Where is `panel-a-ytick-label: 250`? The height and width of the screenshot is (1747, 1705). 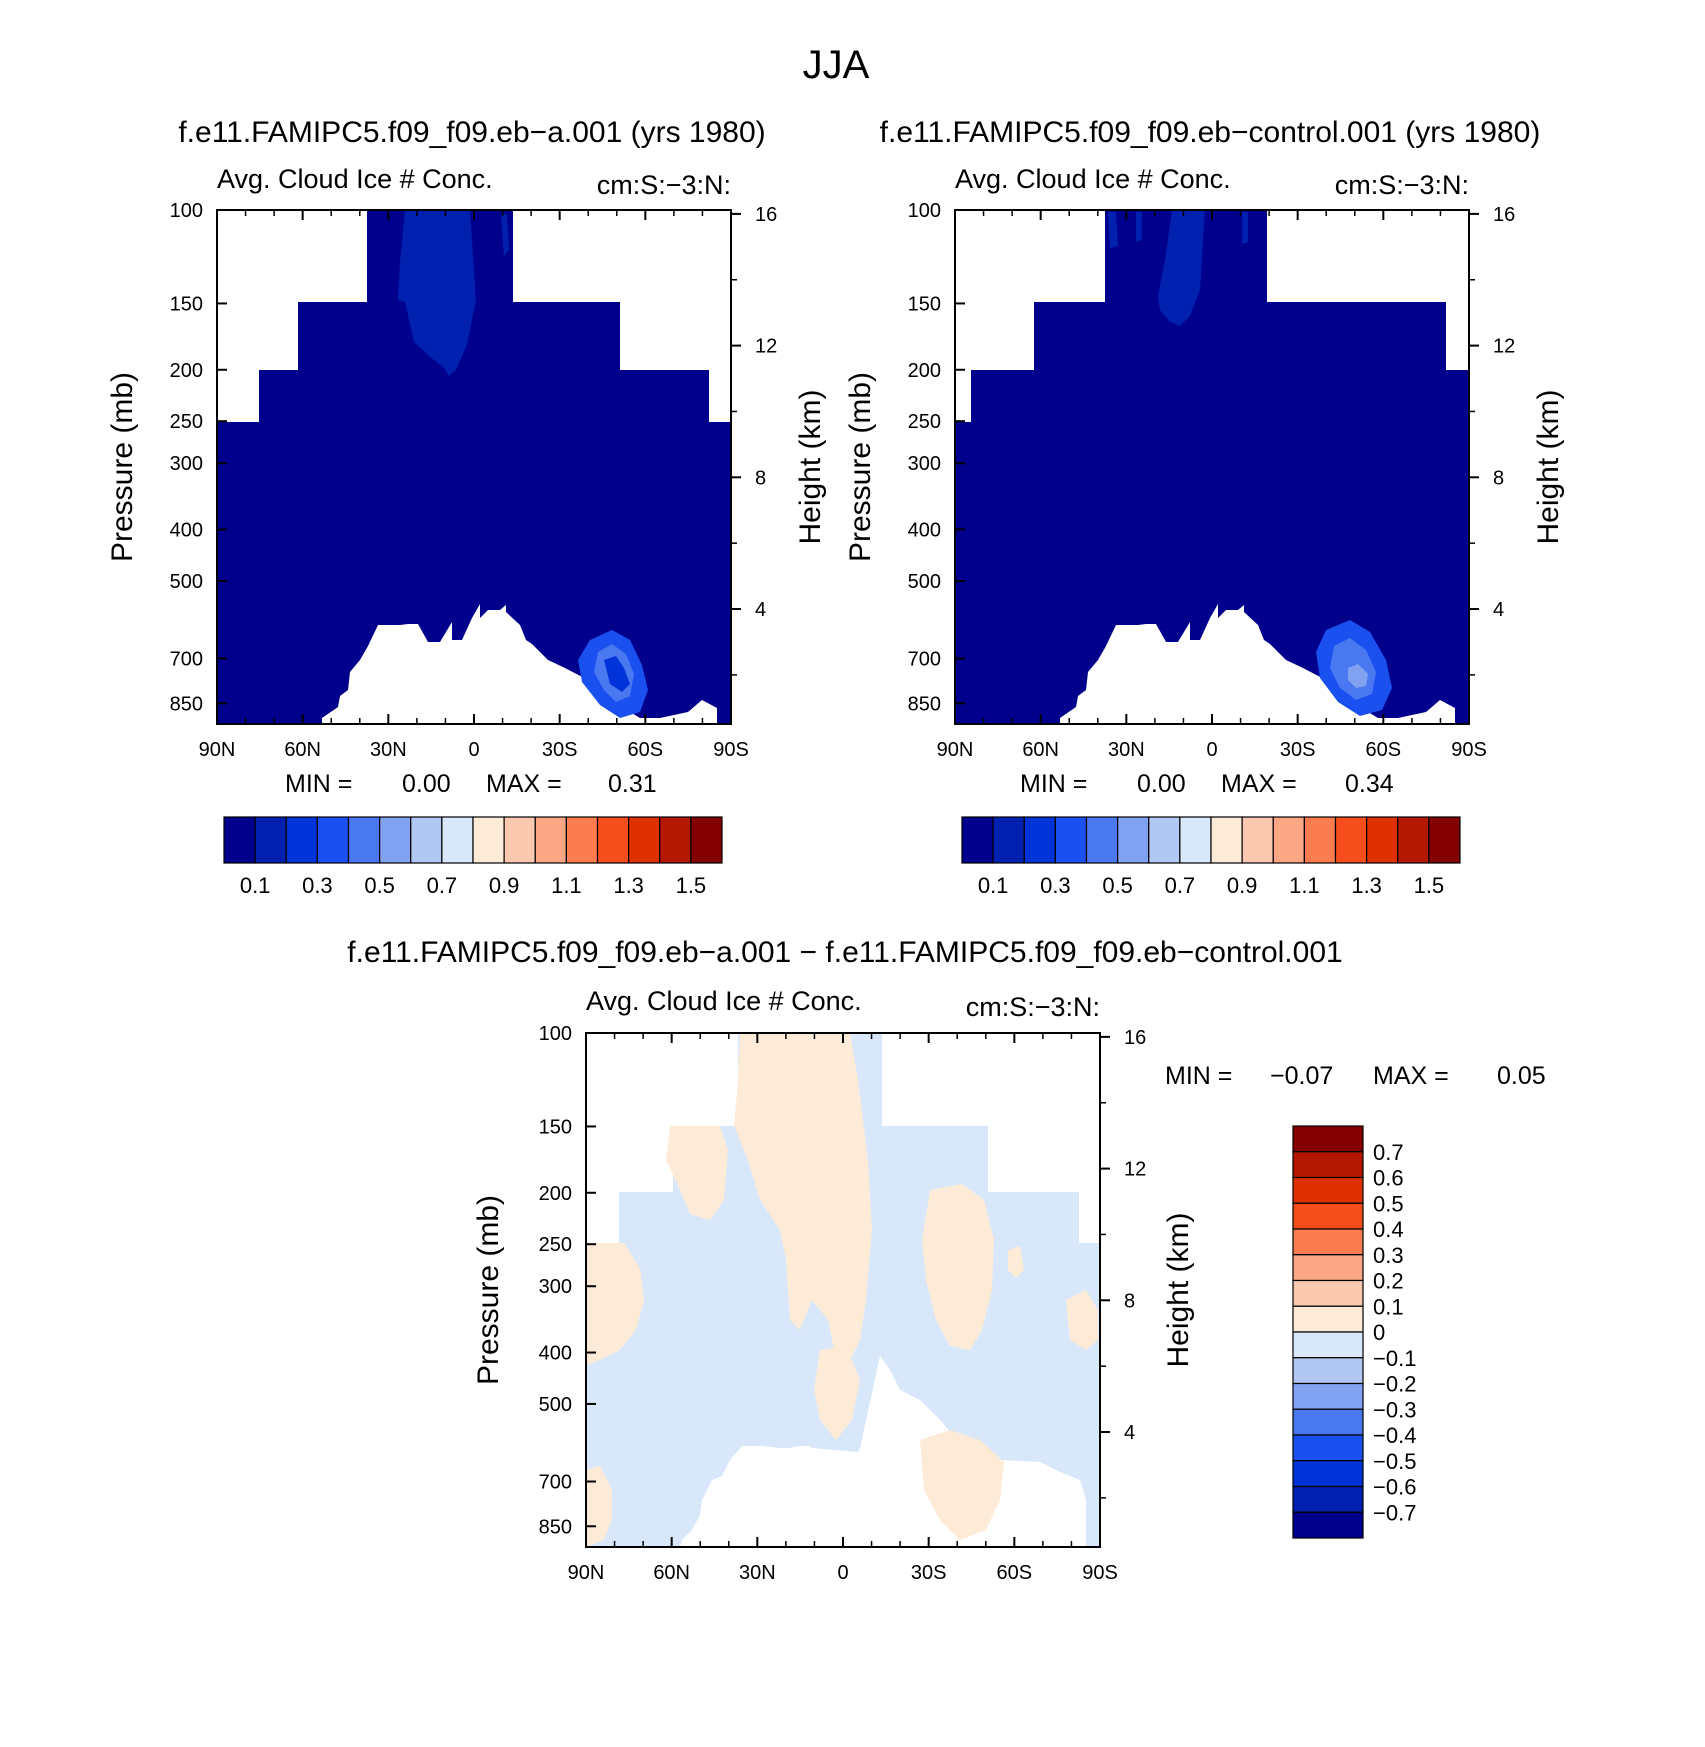 panel-a-ytick-label: 250 is located at coordinates (186, 422).